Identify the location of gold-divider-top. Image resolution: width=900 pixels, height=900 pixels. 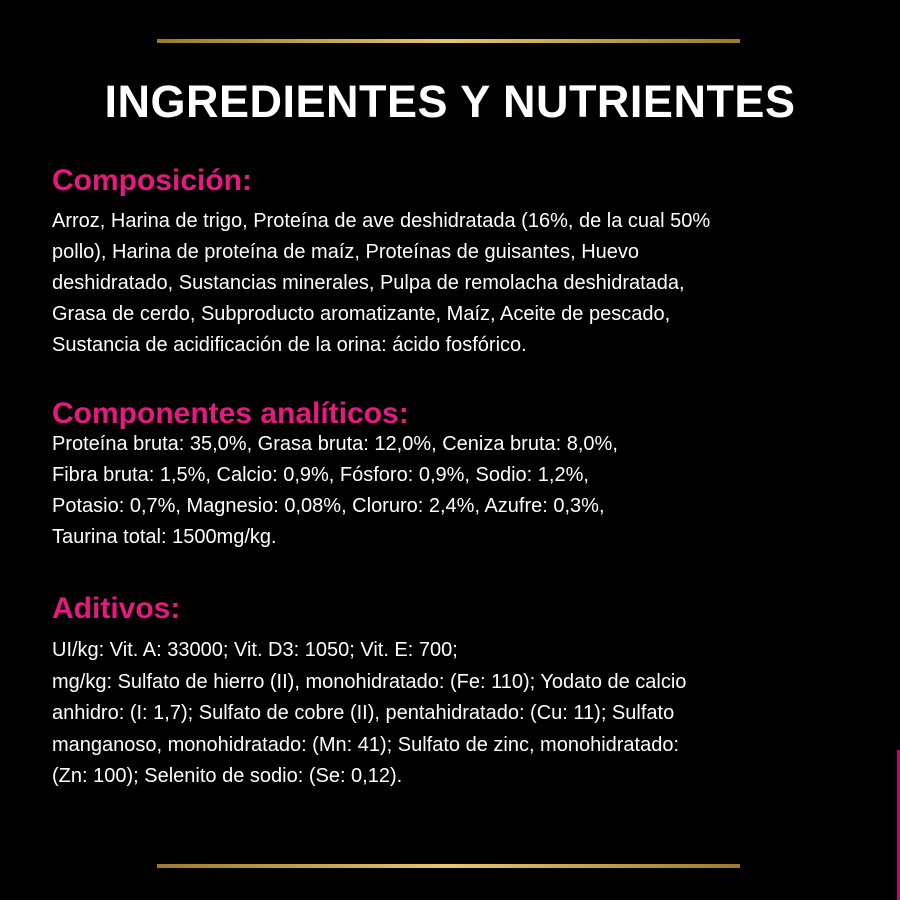
(448, 41).